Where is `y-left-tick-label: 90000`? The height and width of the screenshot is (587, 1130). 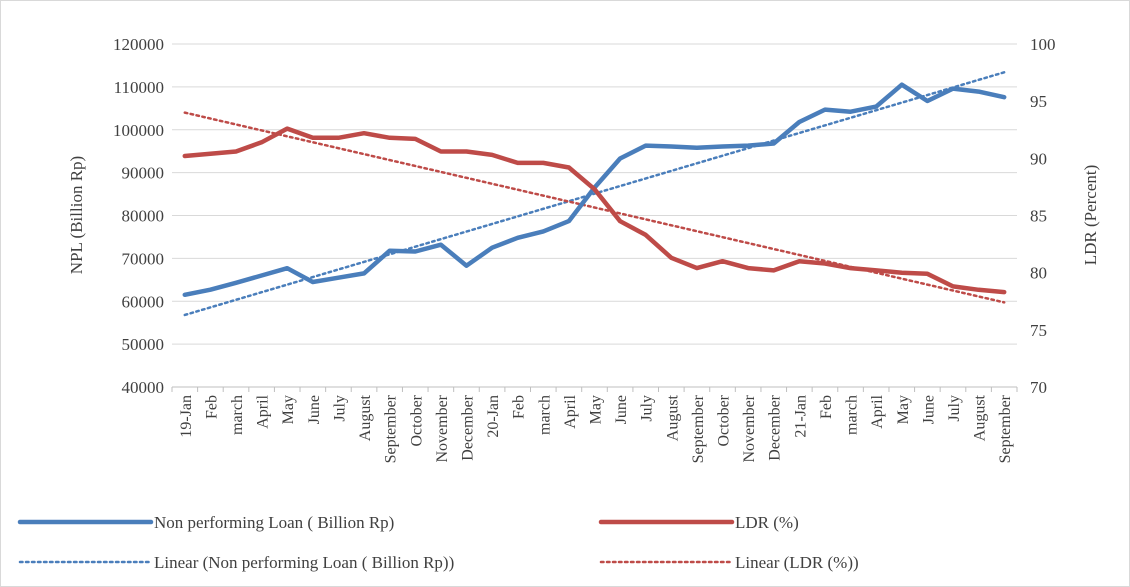 y-left-tick-label: 90000 is located at coordinates (143, 173).